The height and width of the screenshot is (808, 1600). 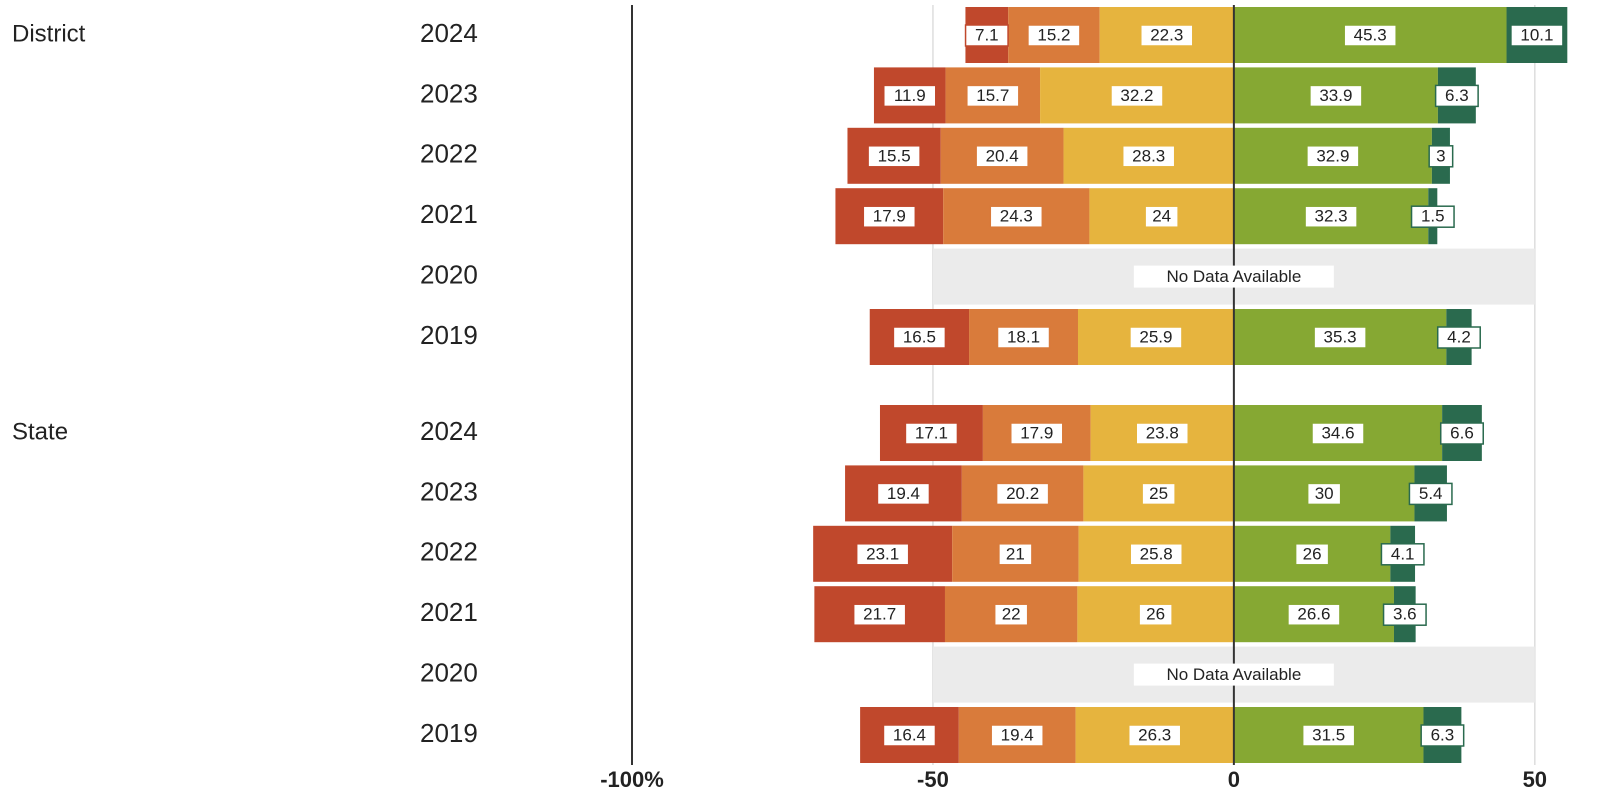 I want to click on value-label: 6.3, so click(x=1457, y=95).